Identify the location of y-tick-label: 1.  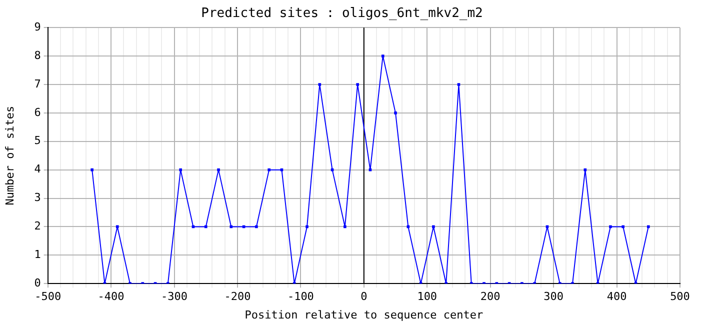
(37, 255).